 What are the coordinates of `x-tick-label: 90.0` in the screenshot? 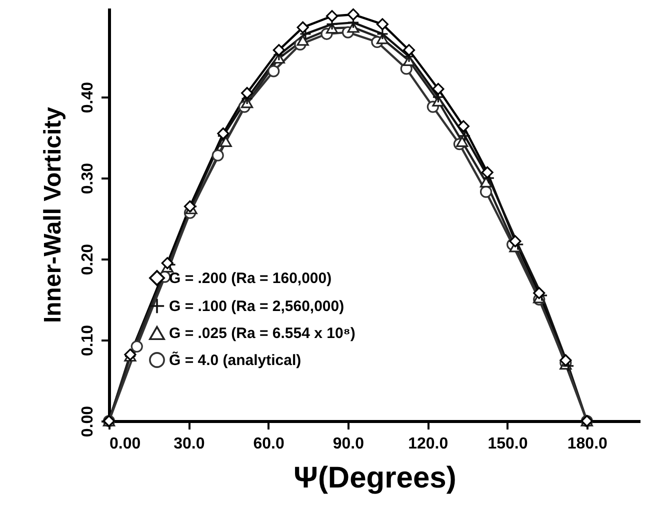 It's located at (348, 444).